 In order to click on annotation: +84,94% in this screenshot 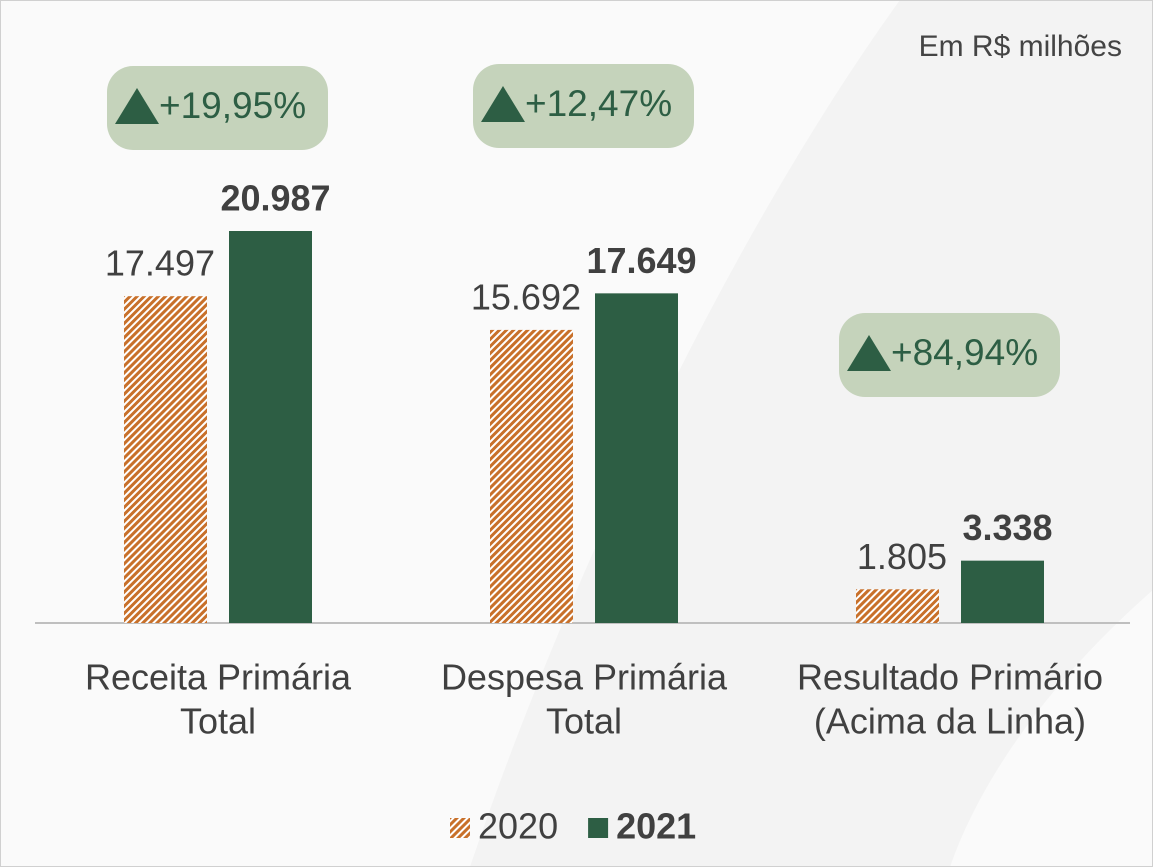, I will do `click(964, 352)`.